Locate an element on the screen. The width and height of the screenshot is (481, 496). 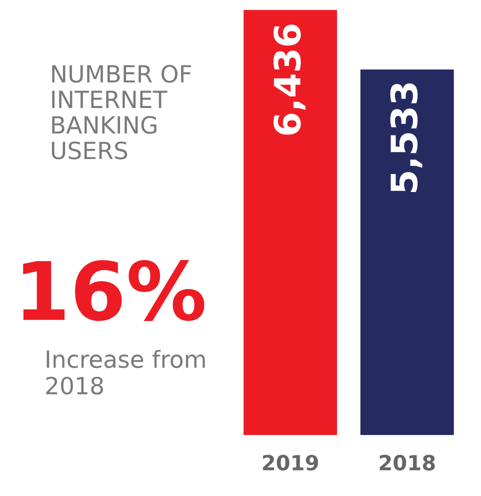
text: Increase from 2018 is located at coordinates (125, 372).